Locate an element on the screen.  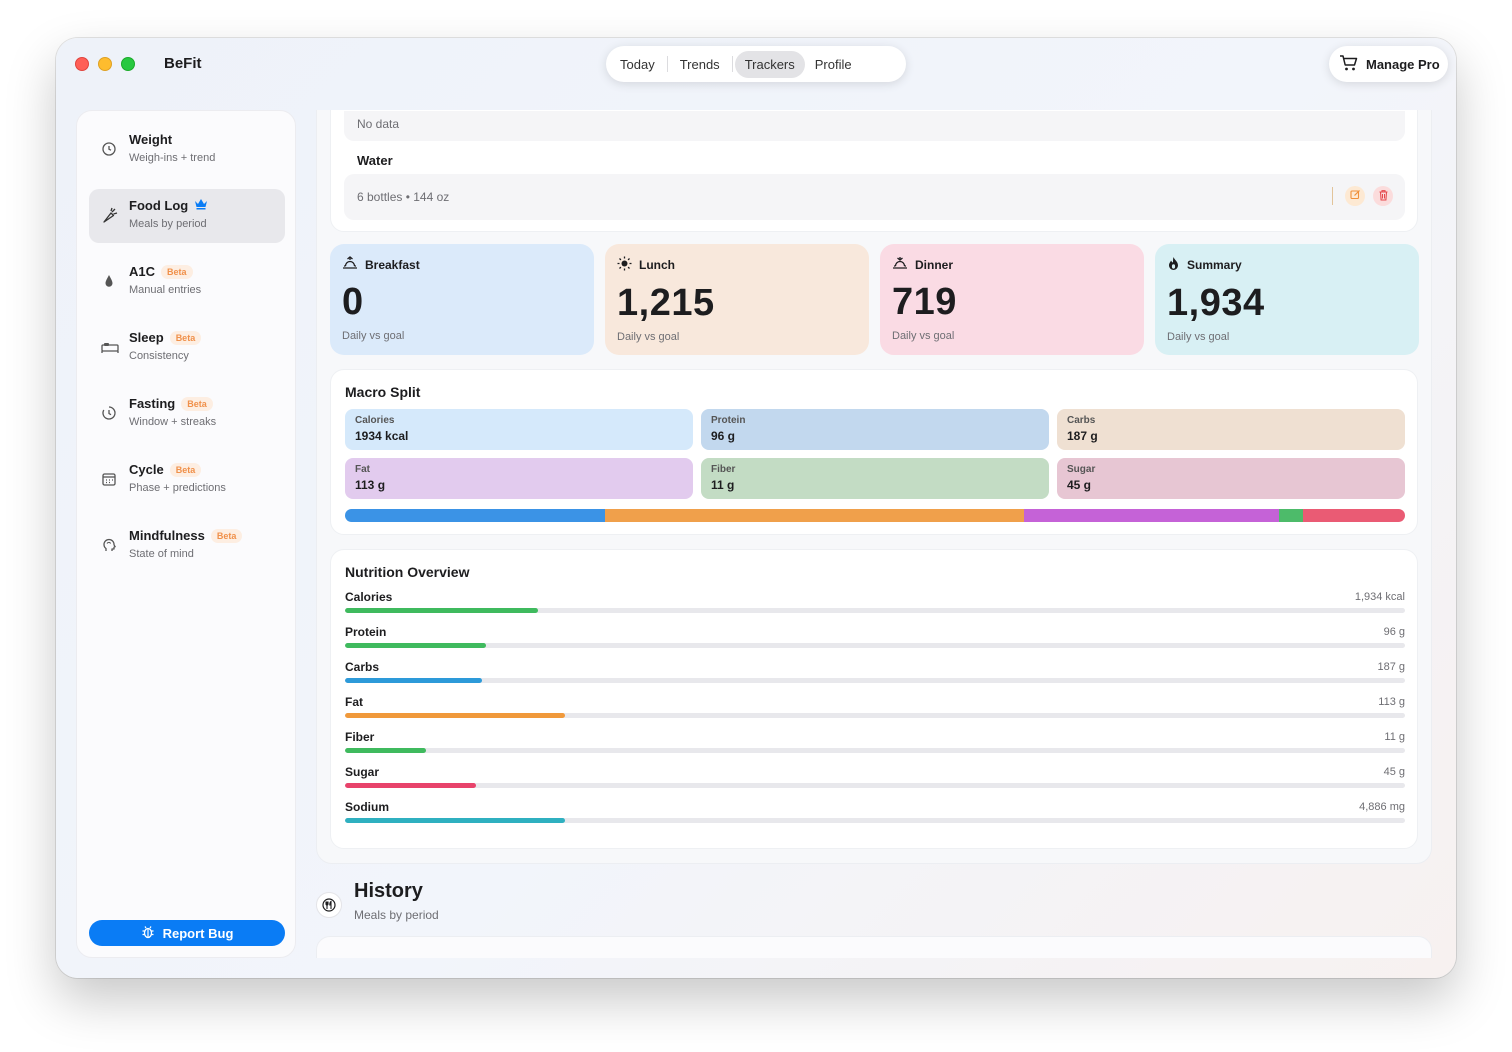
macro-name: Protein is located at coordinates (728, 420).